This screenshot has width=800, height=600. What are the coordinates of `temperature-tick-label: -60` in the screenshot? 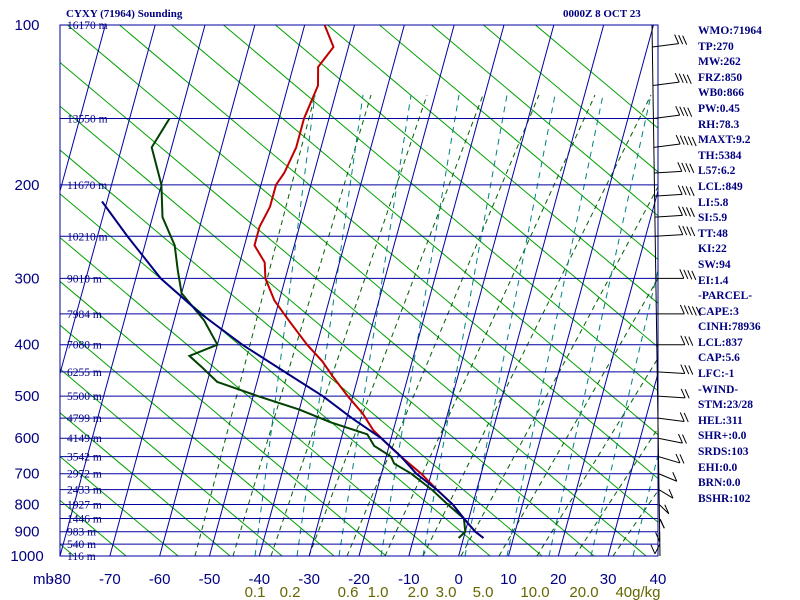 It's located at (160, 579).